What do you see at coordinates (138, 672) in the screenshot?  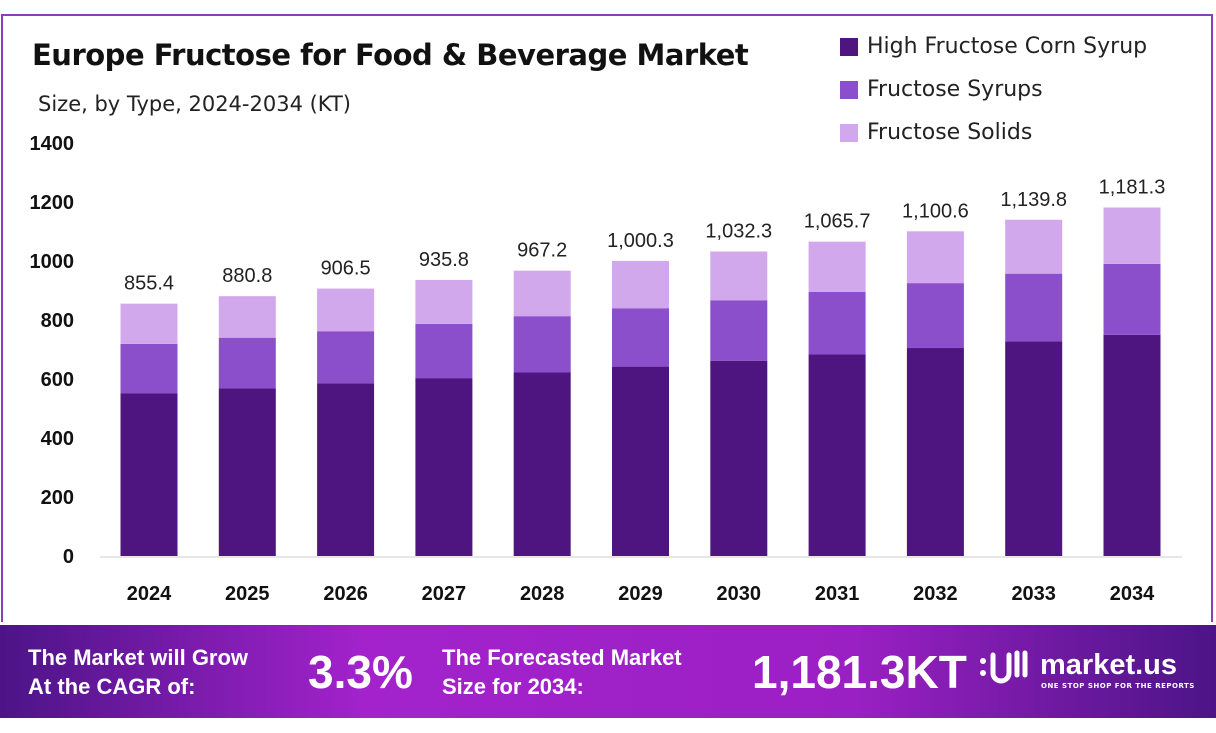 I see `cagr-label: The Market will Grow At the CAGR of:` at bounding box center [138, 672].